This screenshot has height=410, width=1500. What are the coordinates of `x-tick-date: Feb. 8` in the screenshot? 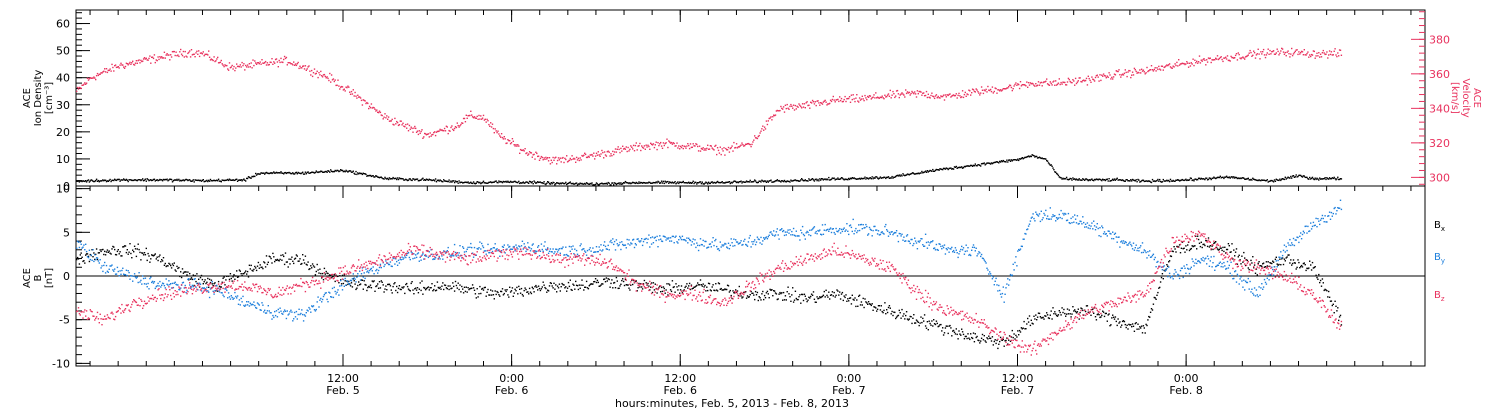 It's located at (1185, 390).